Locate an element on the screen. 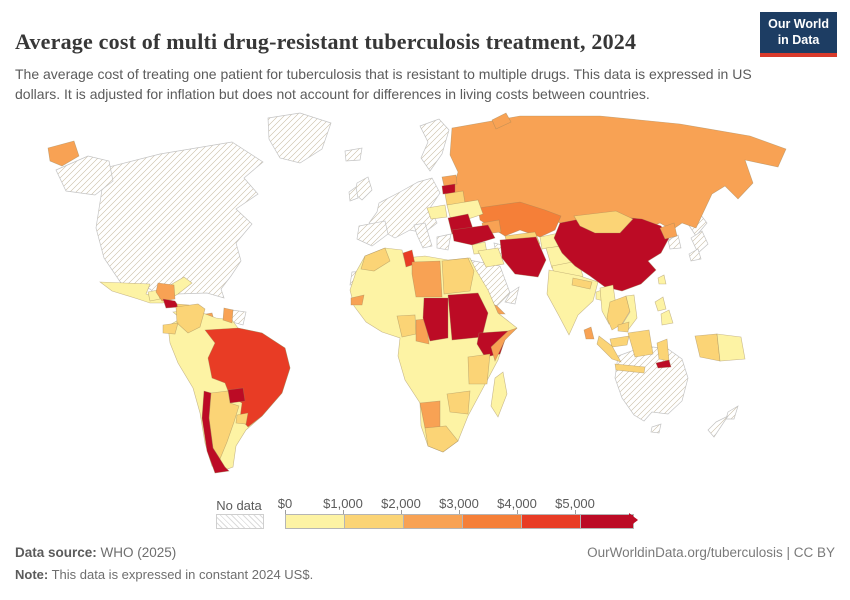  region-java is located at coordinates (630, 368).